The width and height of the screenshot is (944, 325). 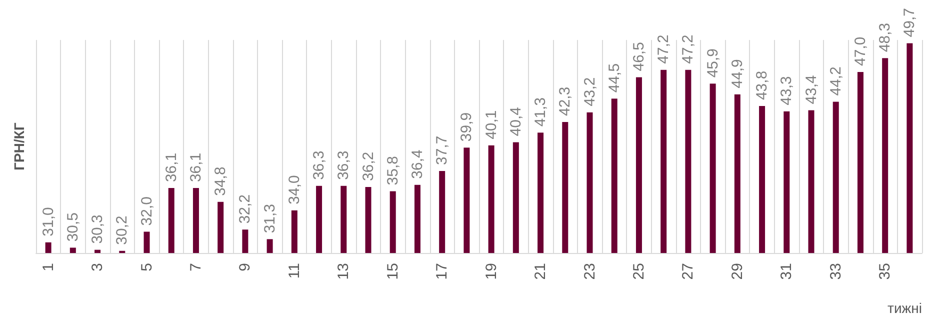 What do you see at coordinates (639, 271) in the screenshot?
I see `x-tick-label: 25` at bounding box center [639, 271].